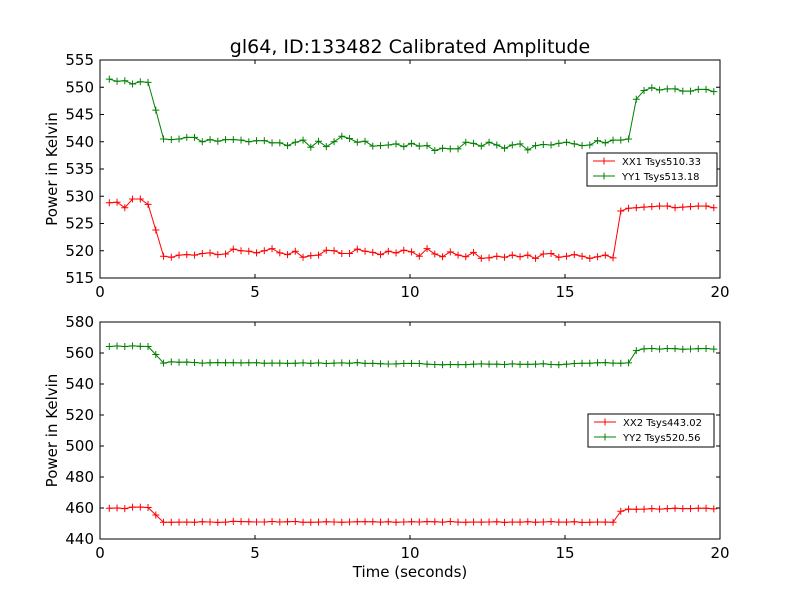 The height and width of the screenshot is (600, 800). Describe the element at coordinates (255, 292) in the screenshot. I see `x-tick-label: 5` at that location.